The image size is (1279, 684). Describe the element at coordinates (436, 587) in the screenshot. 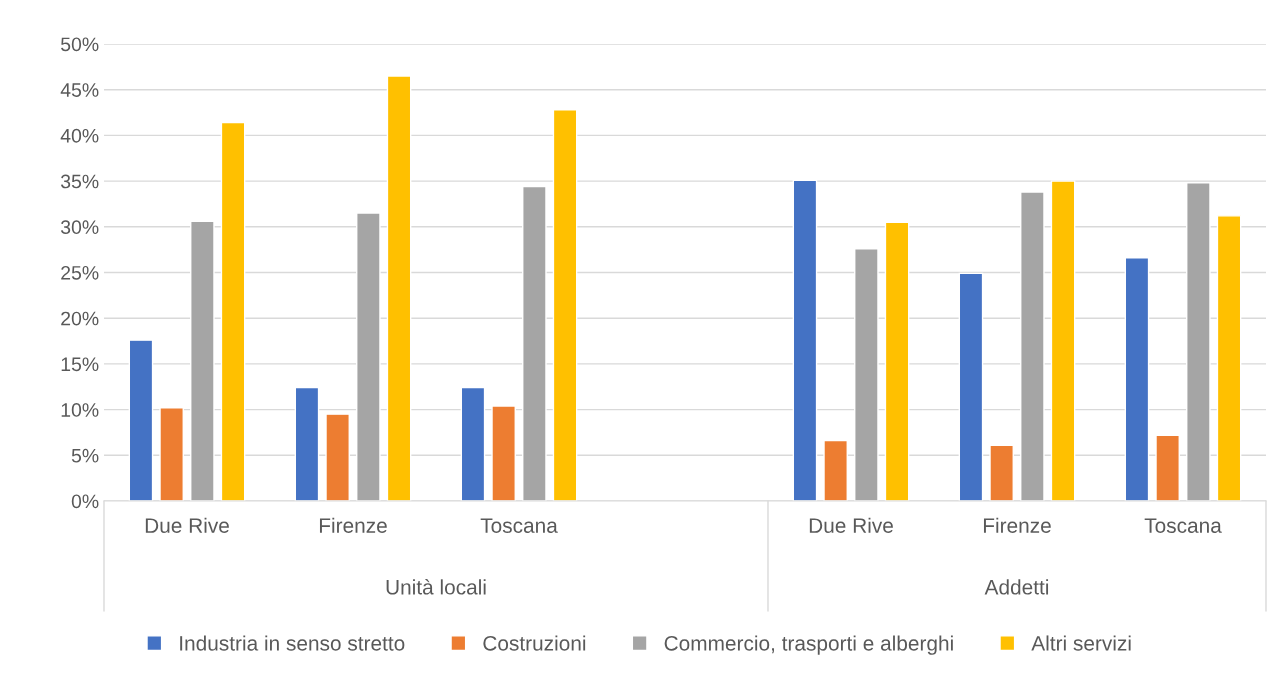

I see `text: Unità locali` at that location.